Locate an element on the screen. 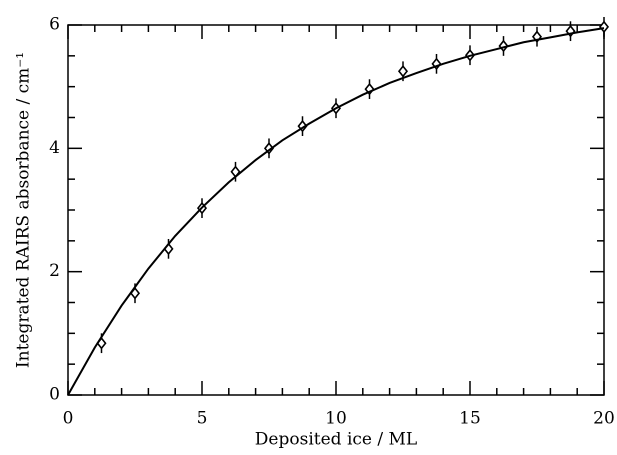  y-tick-label: 2 is located at coordinates (54, 271).